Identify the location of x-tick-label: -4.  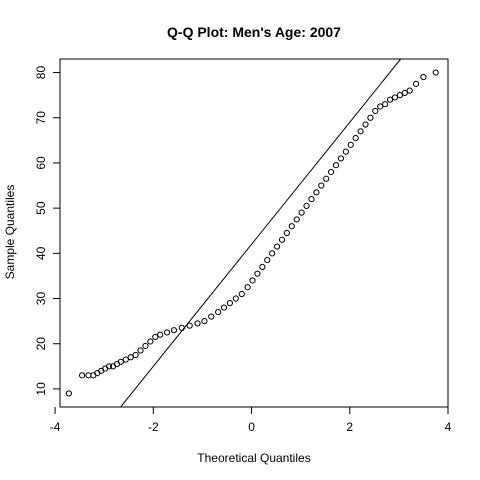
(55, 427).